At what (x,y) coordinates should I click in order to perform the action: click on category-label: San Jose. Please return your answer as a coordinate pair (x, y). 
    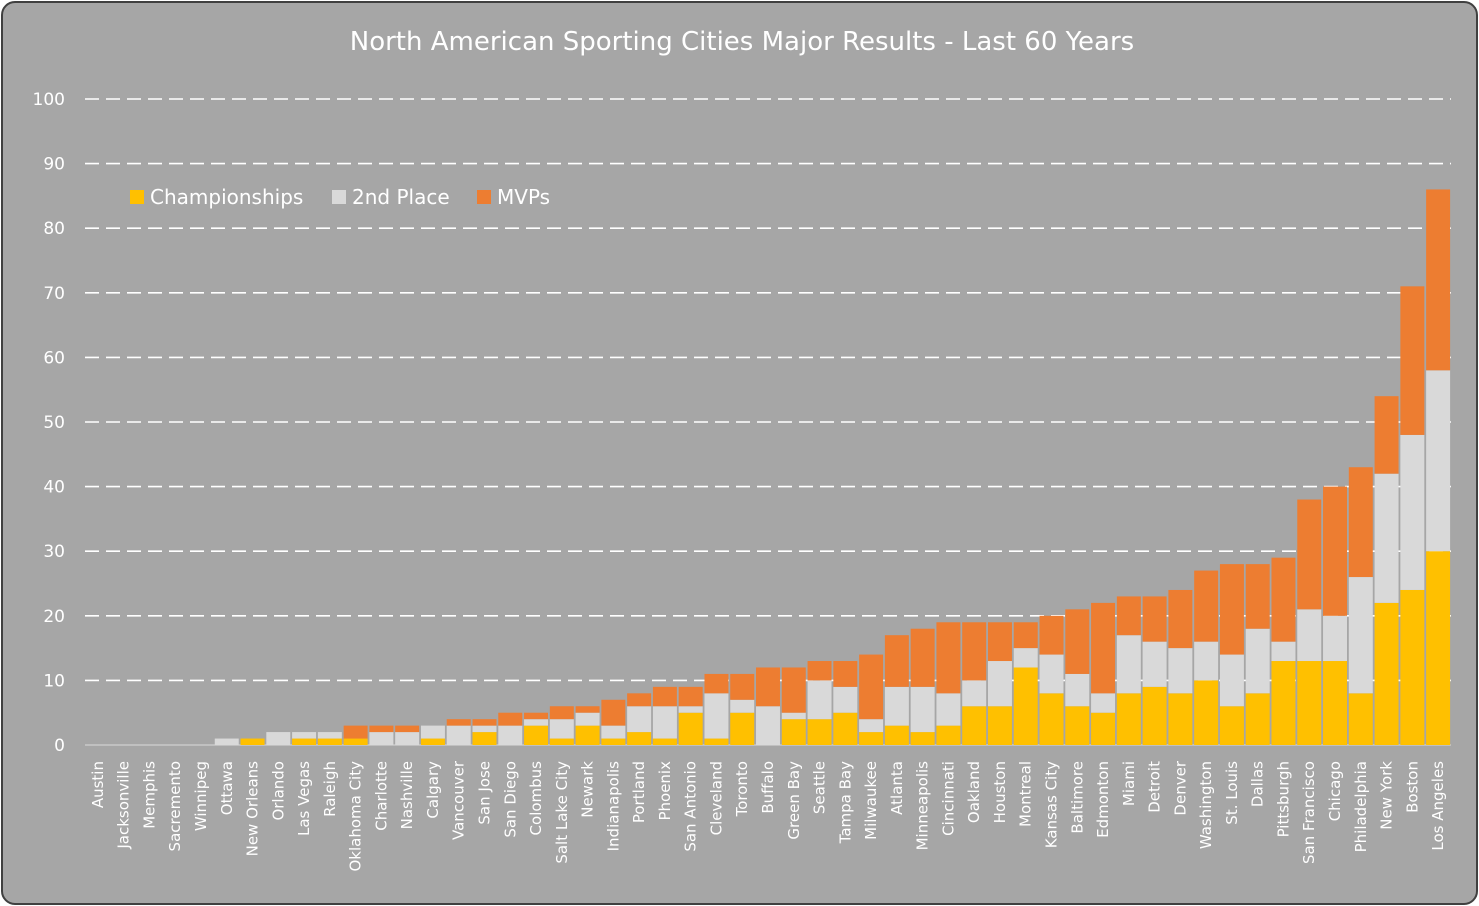
    Looking at the image, I should click on (484, 793).